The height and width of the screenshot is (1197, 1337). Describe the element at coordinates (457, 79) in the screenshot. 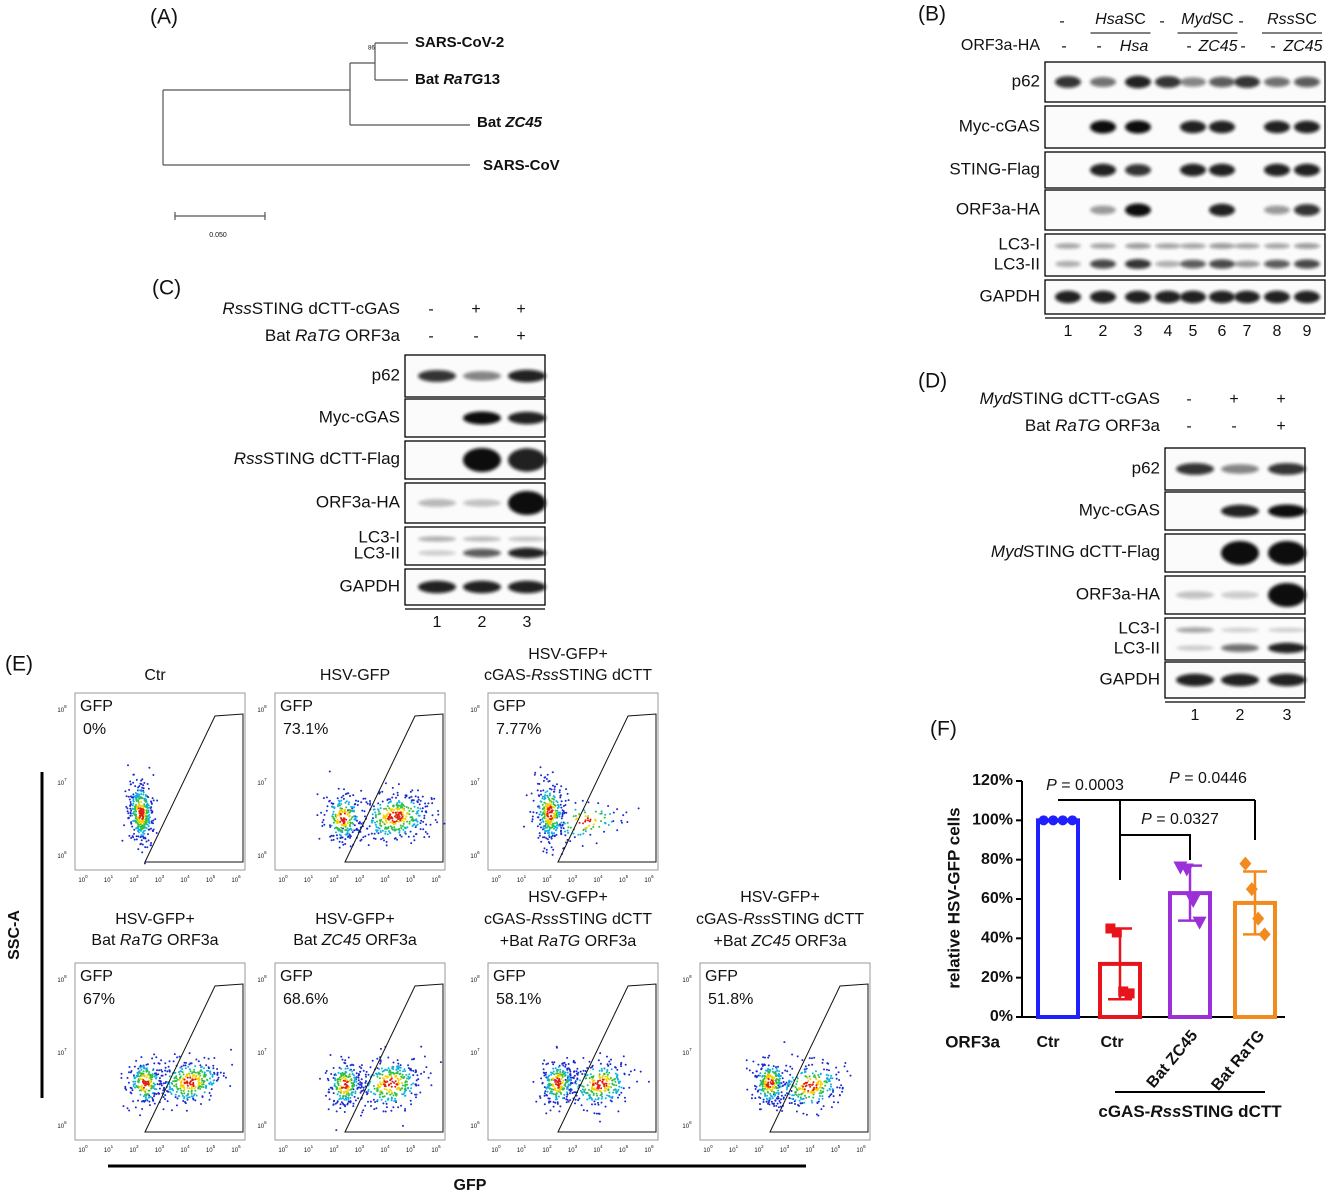

I see `leaf-label: Bat RaTG13` at that location.